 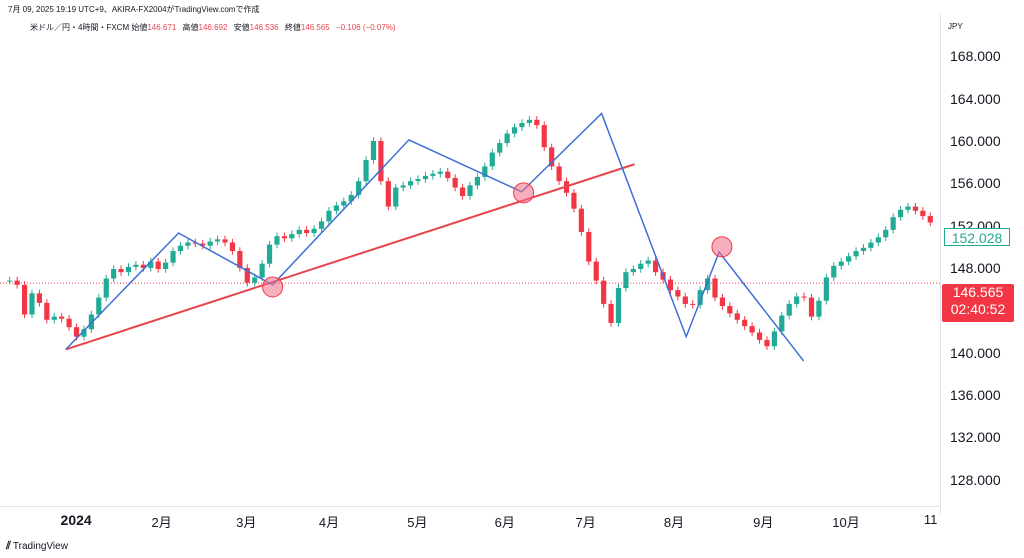 I want to click on x-tick-label: 7月, so click(x=585, y=522).